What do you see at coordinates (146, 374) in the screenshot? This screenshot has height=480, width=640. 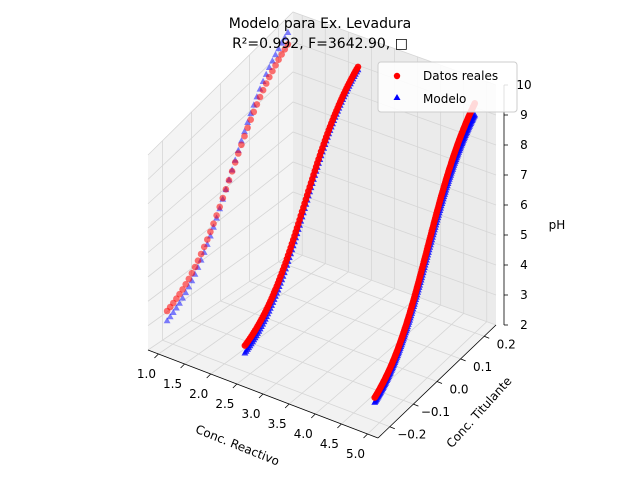 I see `x-tick-label-0: 1.0` at bounding box center [146, 374].